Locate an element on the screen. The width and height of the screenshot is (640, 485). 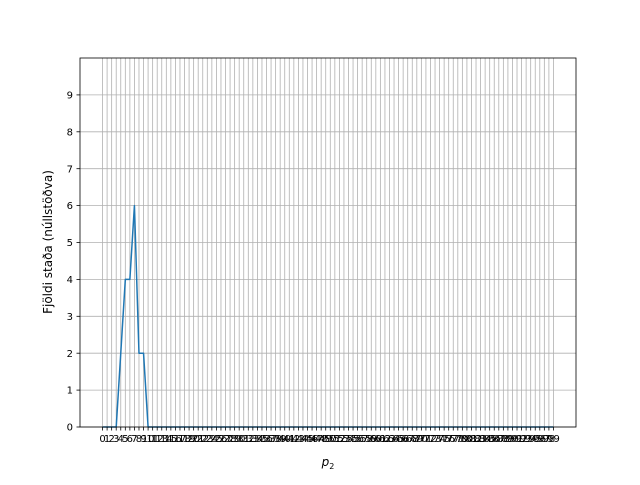
x-tick-label: 25 is located at coordinates (216, 439).